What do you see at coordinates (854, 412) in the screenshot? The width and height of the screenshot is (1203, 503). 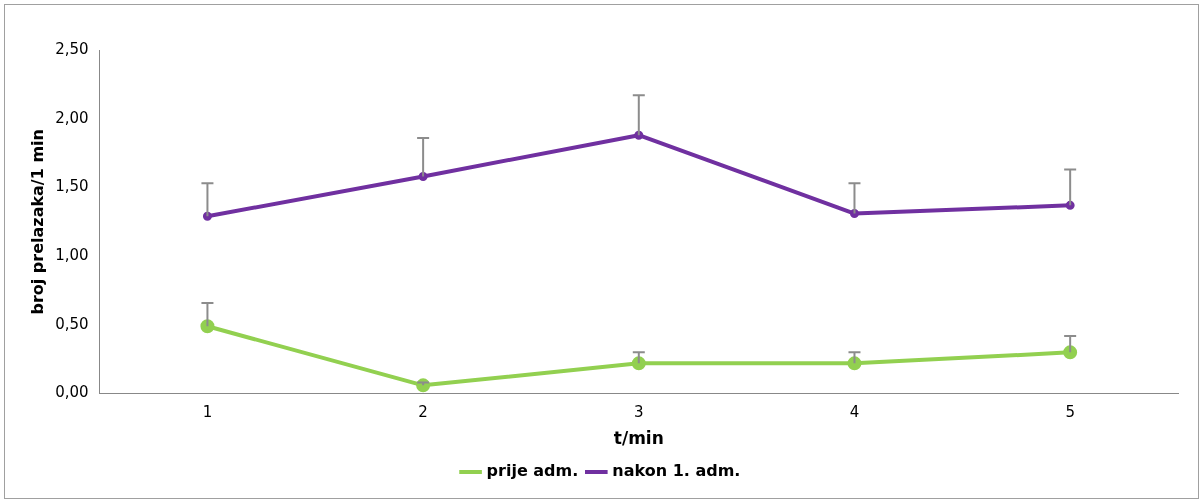 I see `x-tick-label: 4` at bounding box center [854, 412].